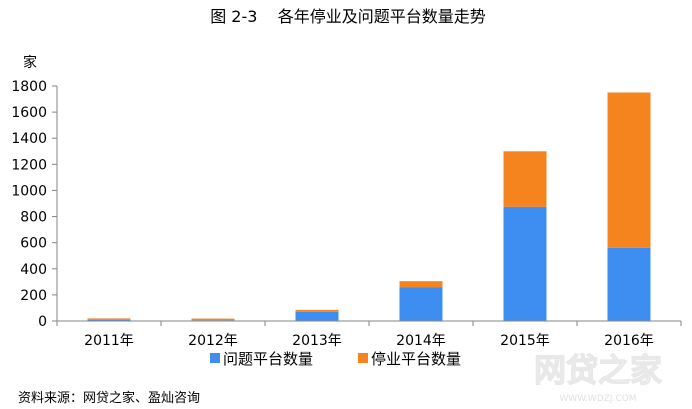 The width and height of the screenshot is (692, 409). Describe the element at coordinates (29, 191) in the screenshot. I see `y-tick-label: 1000` at that location.